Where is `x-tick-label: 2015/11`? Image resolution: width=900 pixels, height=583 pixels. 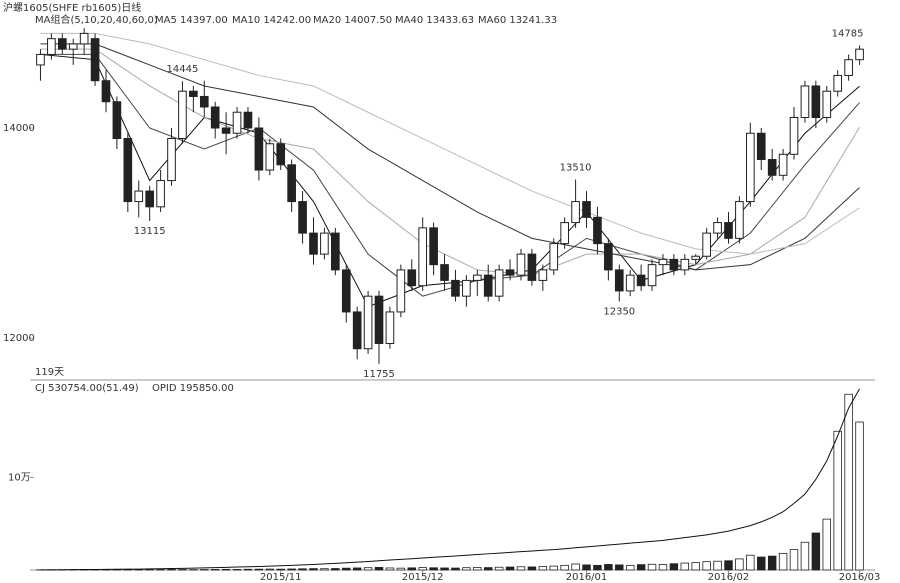
x-tick-label: 2015/11 is located at coordinates (281, 577).